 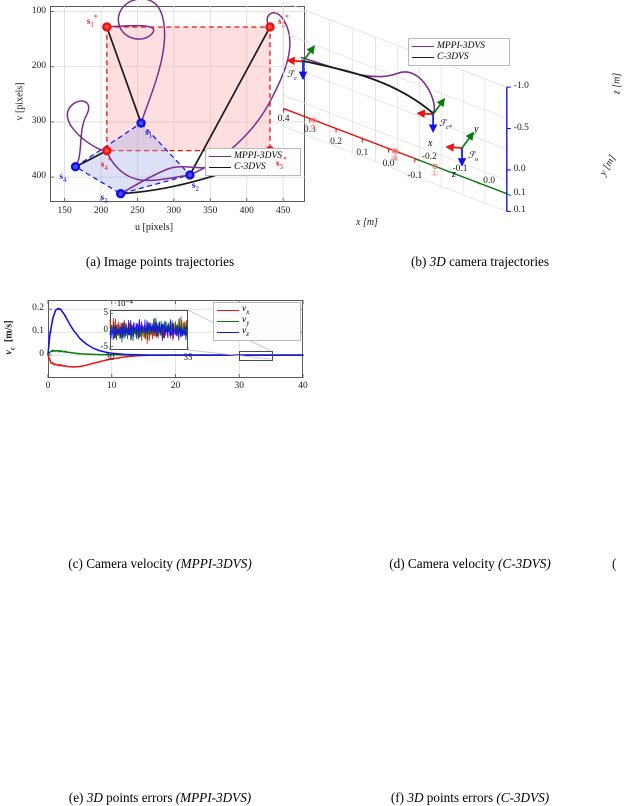 What do you see at coordinates (423, 57) in the screenshot?
I see `legend-swatch-c-3dvs` at bounding box center [423, 57].